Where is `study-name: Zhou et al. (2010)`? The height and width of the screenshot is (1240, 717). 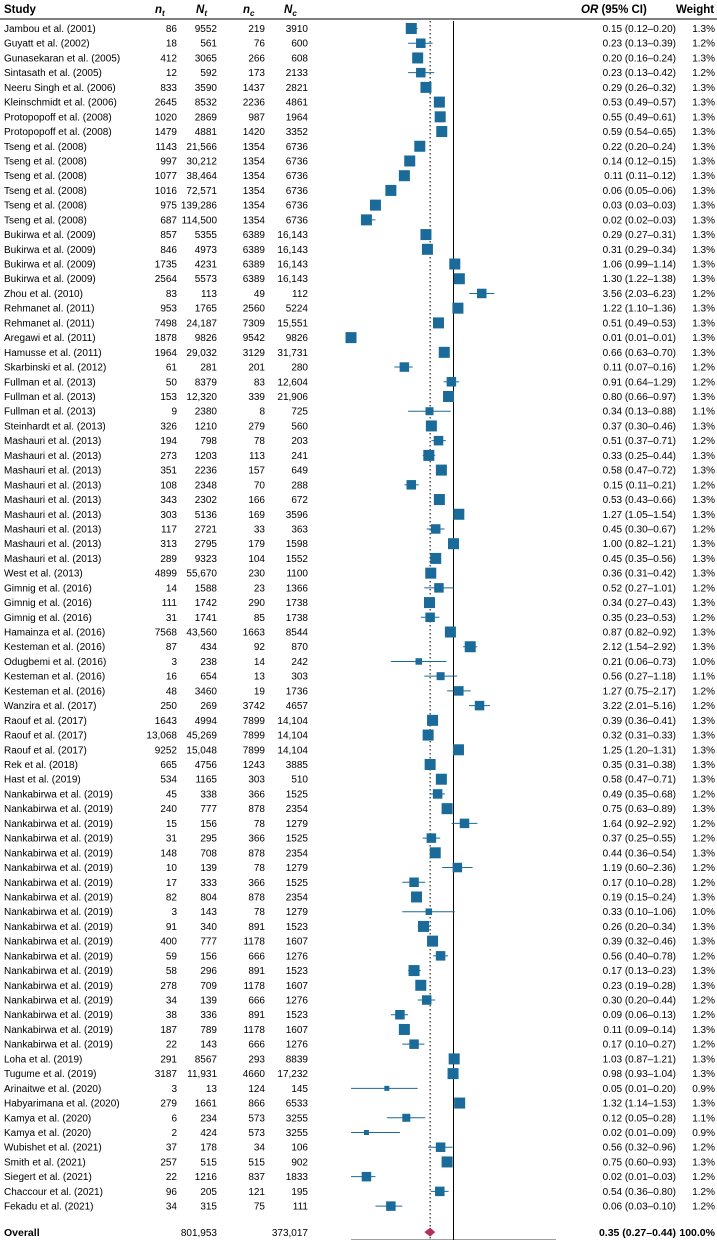 study-name: Zhou et al. (2010) is located at coordinates (43, 294).